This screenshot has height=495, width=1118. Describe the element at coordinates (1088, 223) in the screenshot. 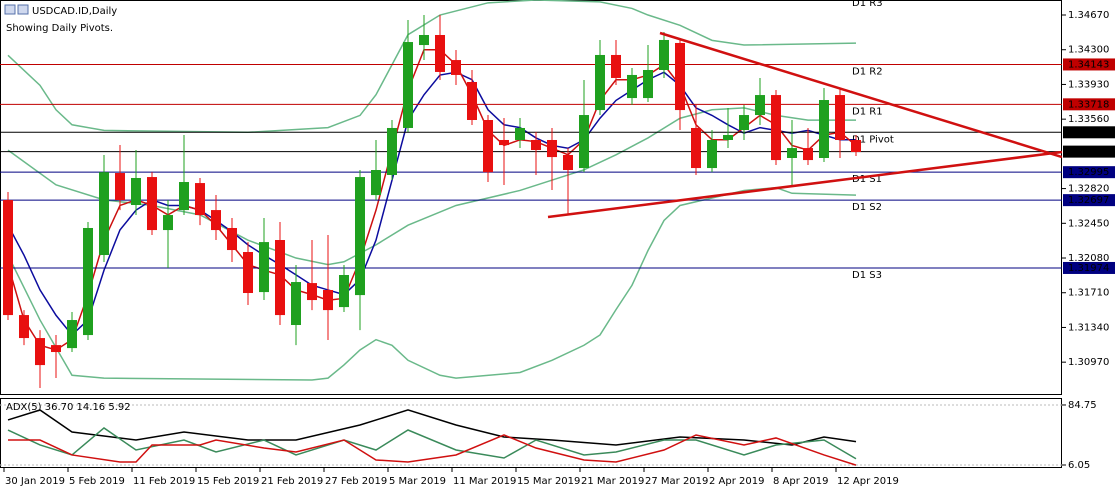

I see `y-tick-label: 1.32450` at that location.